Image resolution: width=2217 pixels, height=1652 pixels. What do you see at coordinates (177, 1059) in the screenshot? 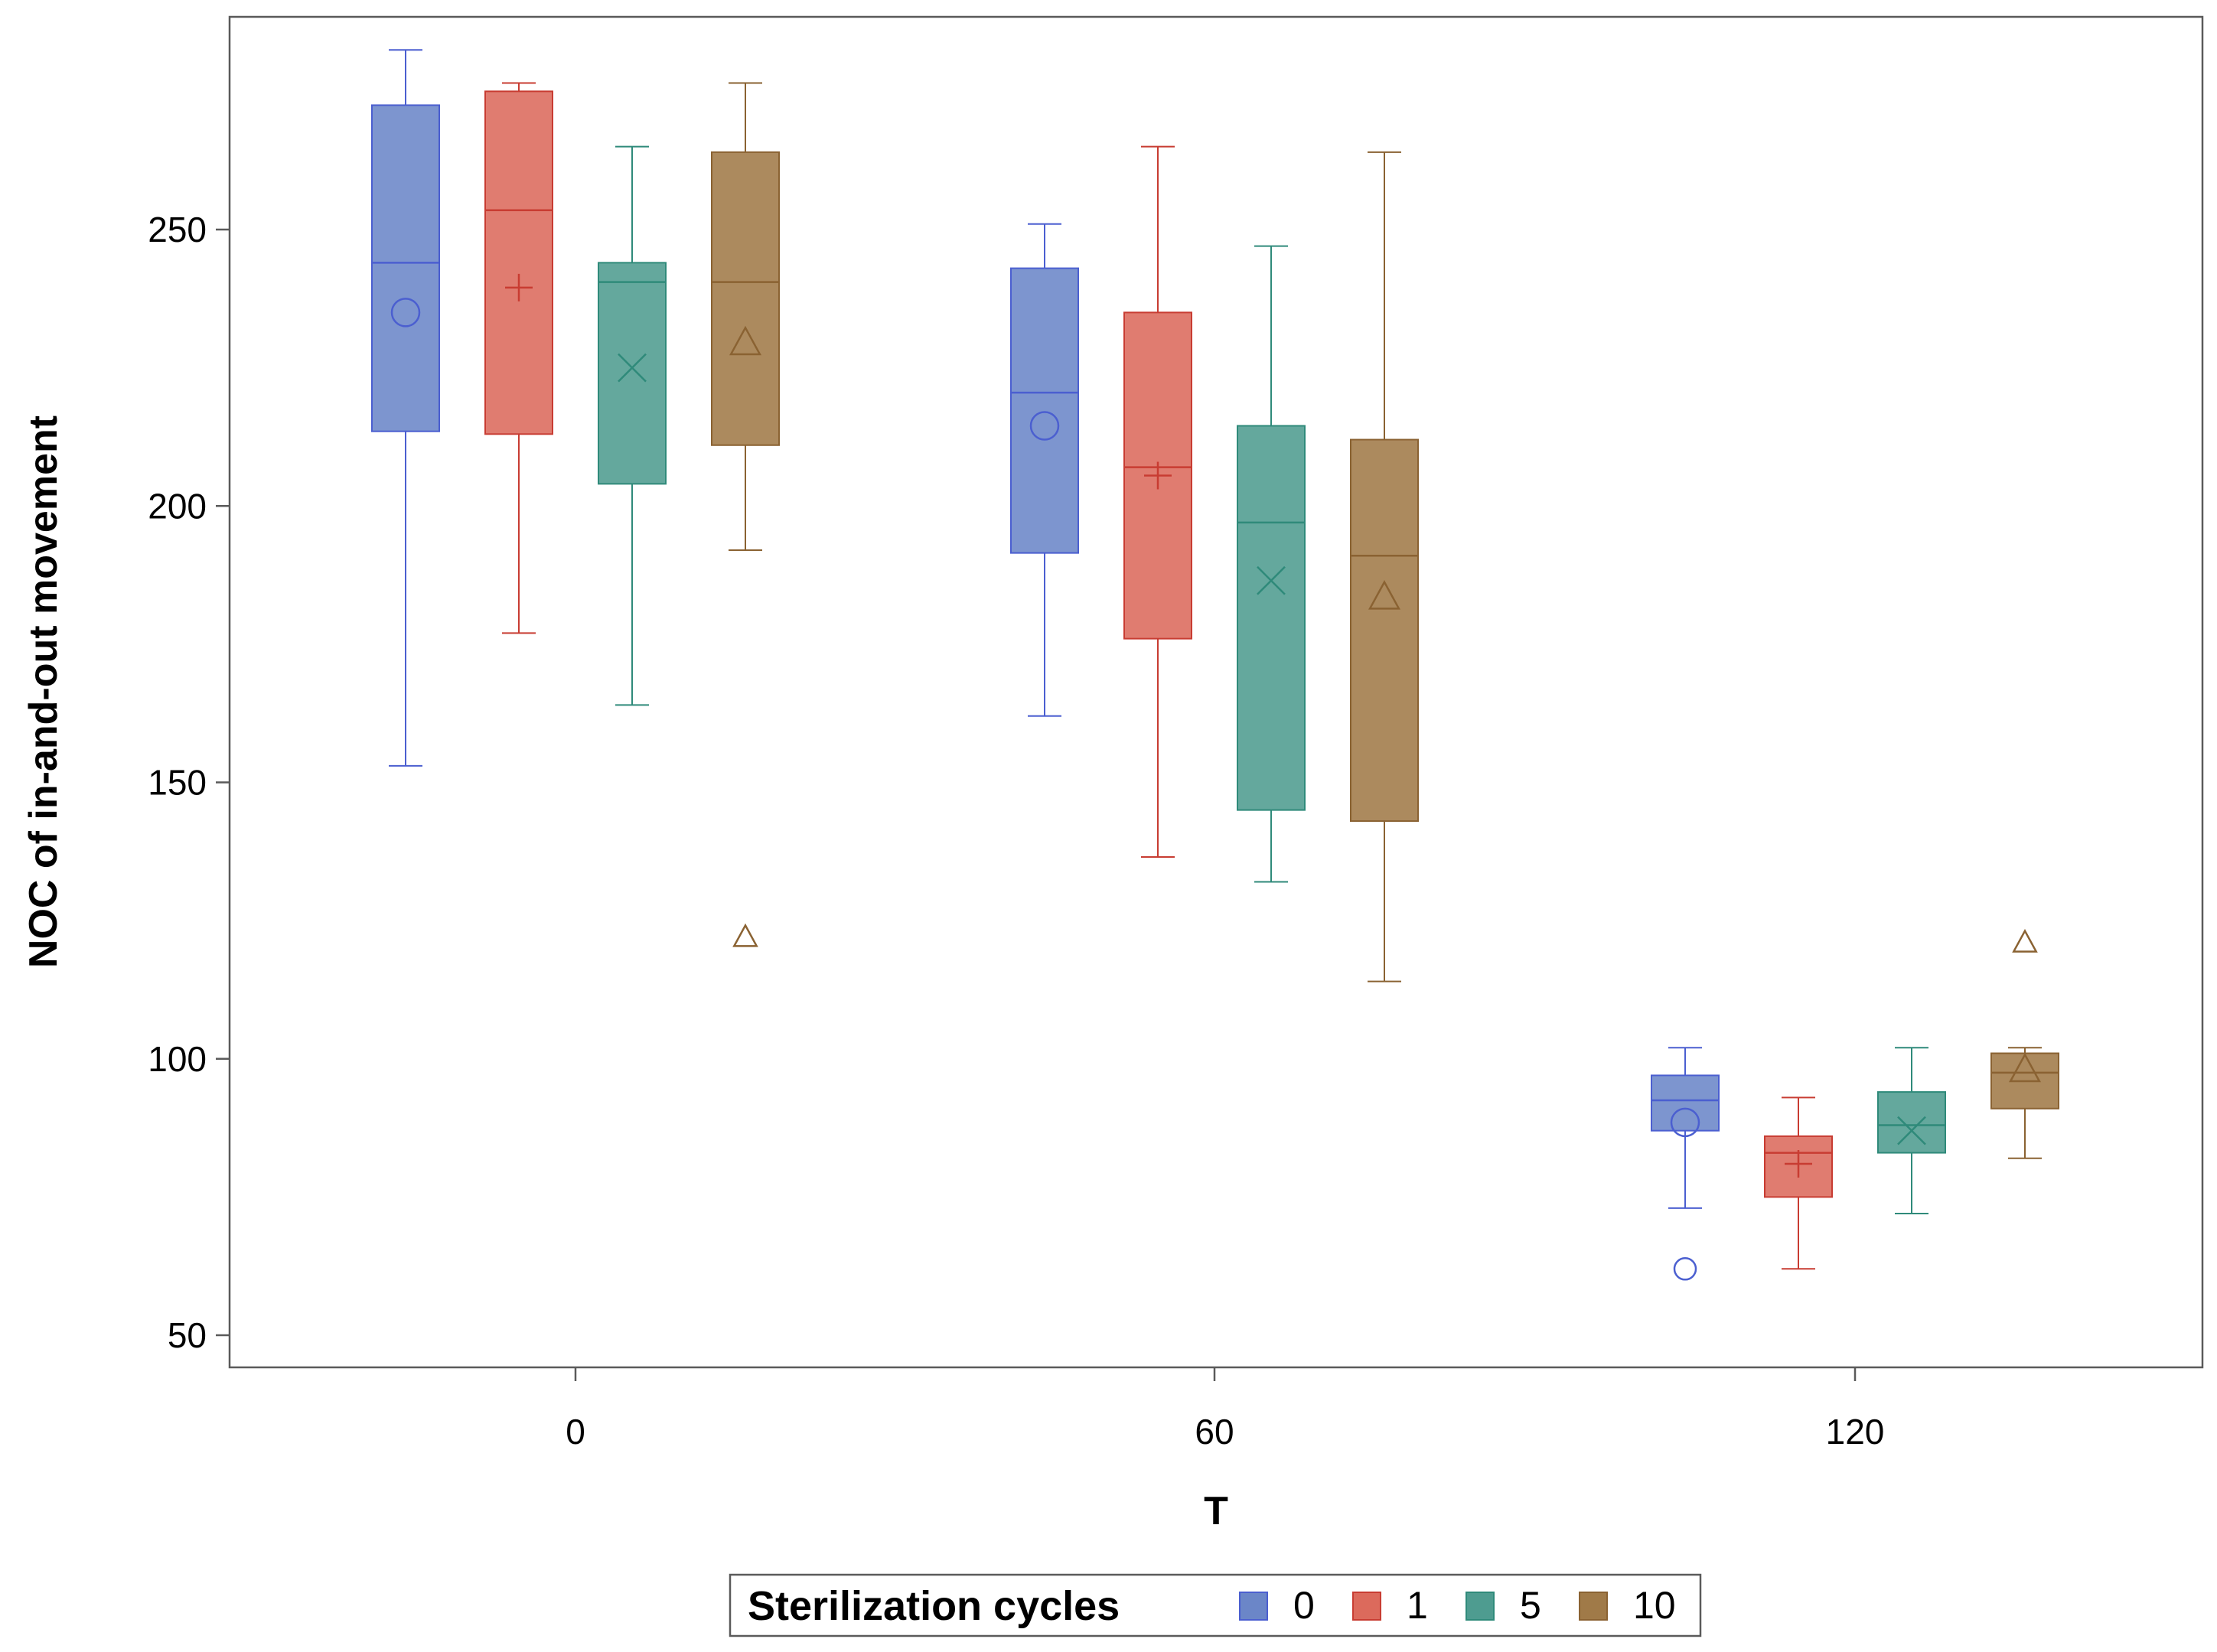
I see `y-tick-label: 100` at bounding box center [177, 1059].